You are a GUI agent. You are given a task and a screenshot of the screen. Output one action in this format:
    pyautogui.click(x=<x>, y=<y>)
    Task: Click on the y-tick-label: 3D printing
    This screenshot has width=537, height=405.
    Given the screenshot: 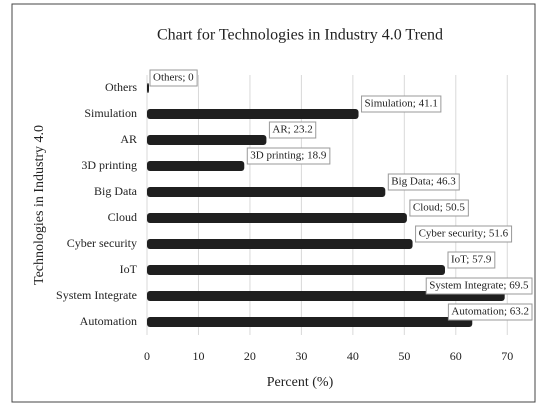 What is the action you would take?
    pyautogui.click(x=109, y=165)
    